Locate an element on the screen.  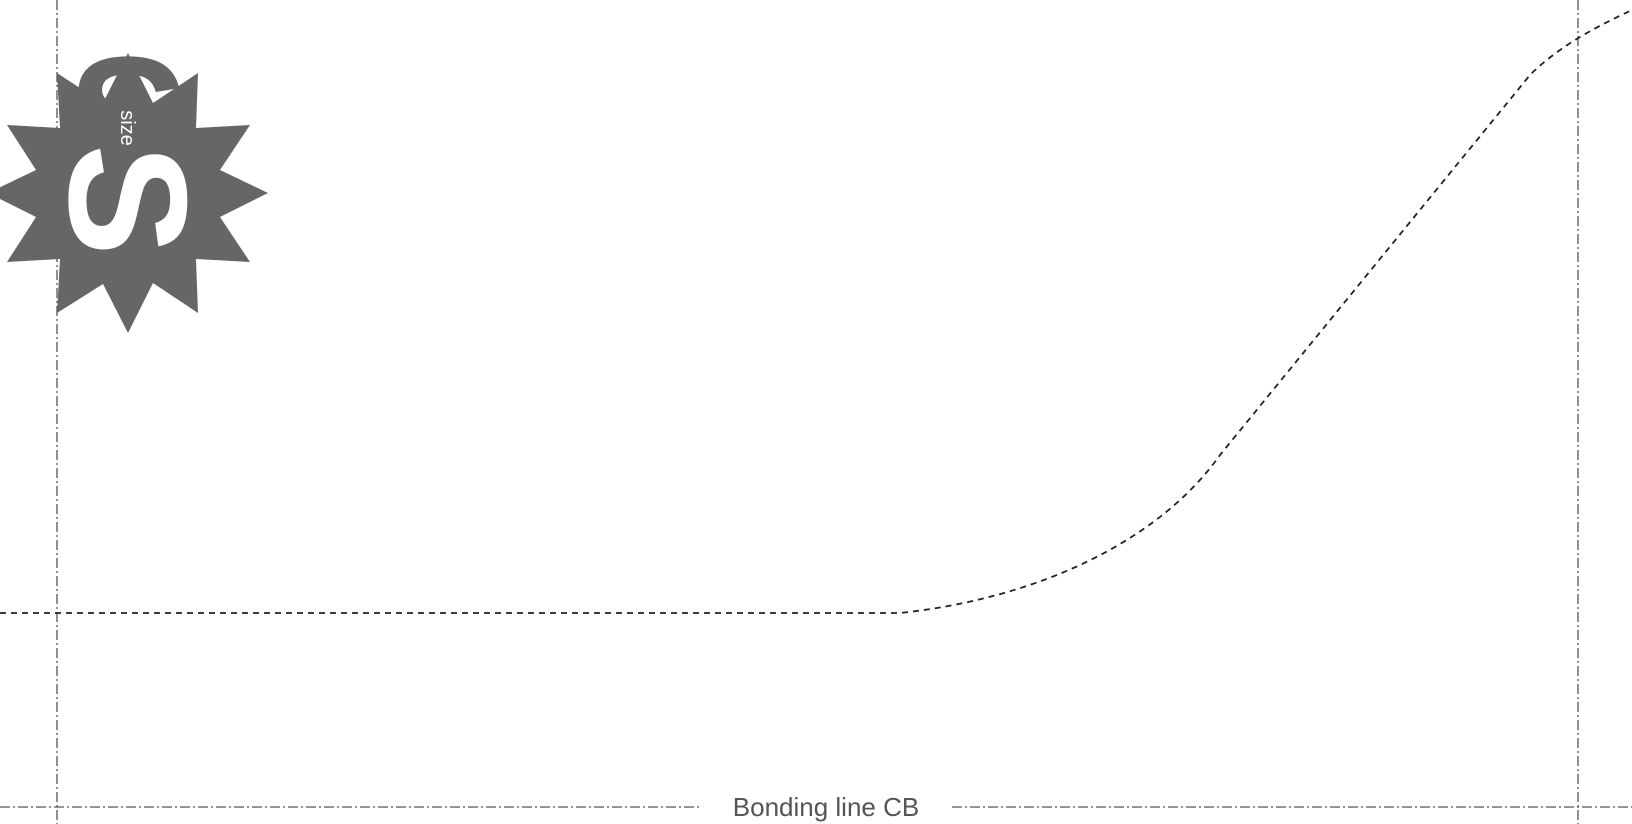
size-badge-letter: S is located at coordinates (128, 200).